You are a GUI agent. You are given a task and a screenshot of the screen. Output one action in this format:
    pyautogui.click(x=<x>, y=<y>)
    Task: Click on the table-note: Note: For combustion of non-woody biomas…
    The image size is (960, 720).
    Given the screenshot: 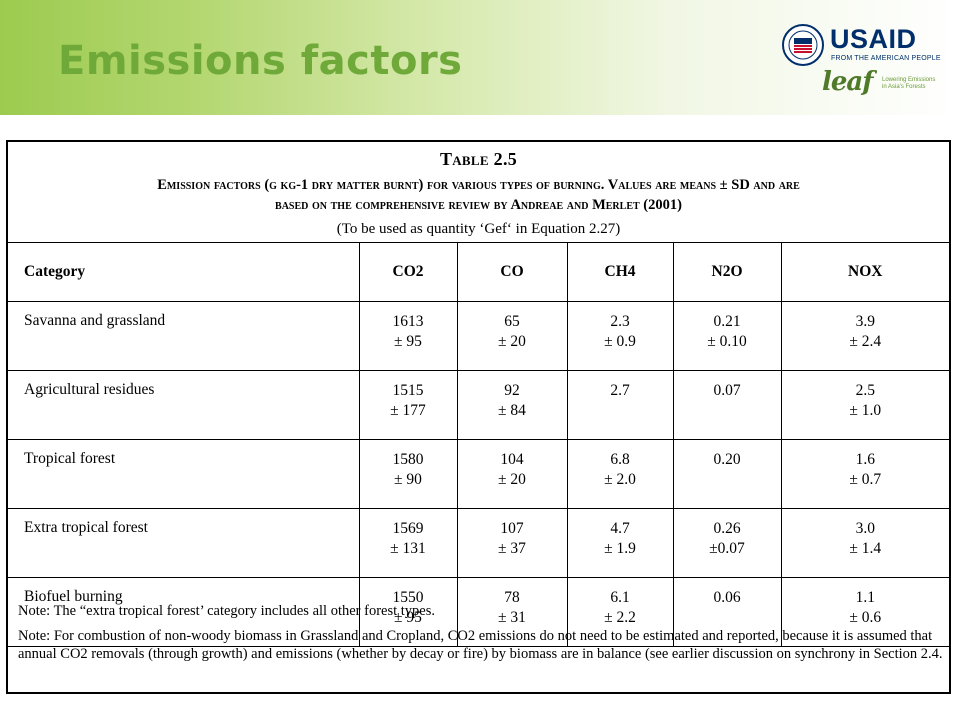 What is the action you would take?
    pyautogui.click(x=480, y=645)
    